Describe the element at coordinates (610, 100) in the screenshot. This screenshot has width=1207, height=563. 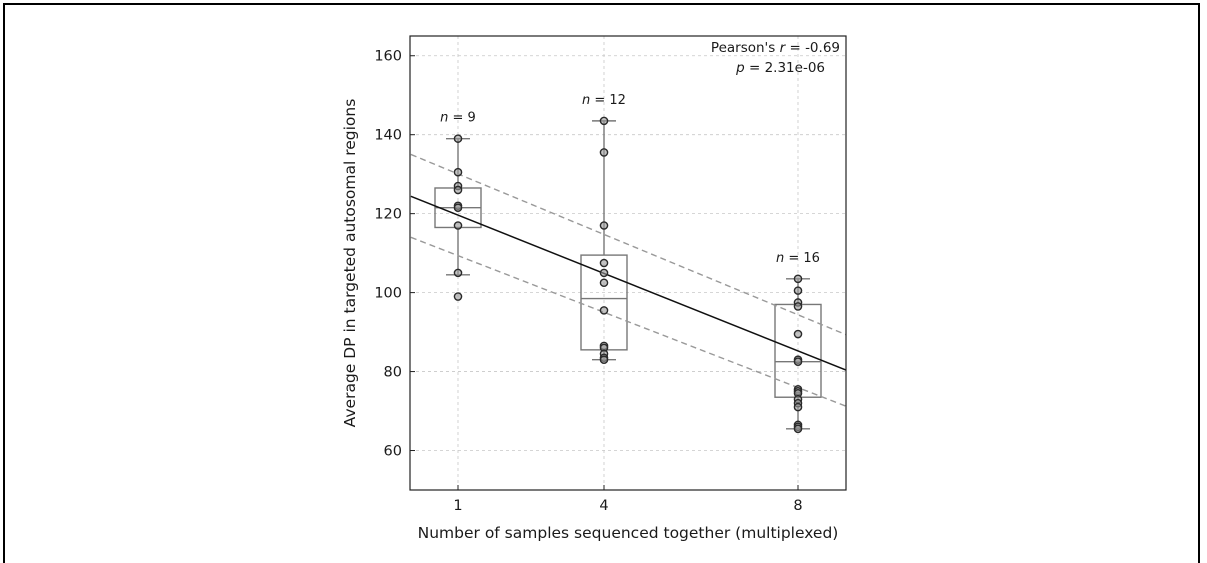
I see `n-value: = 12` at that location.